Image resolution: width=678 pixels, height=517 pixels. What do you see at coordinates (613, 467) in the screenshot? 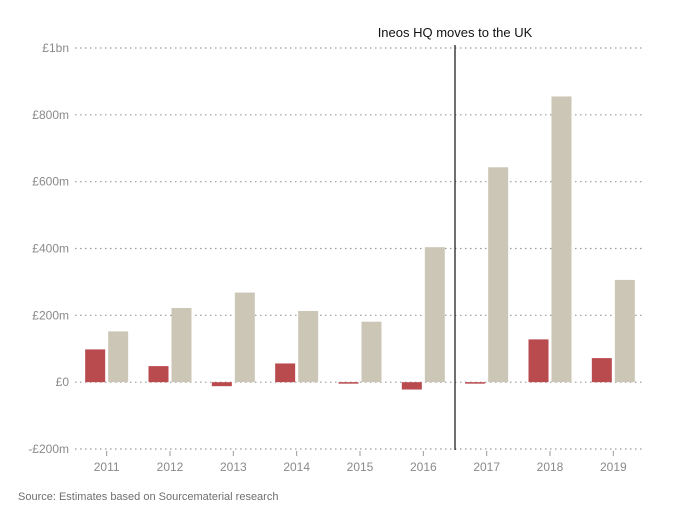
I see `x-tick-label: 2019` at bounding box center [613, 467].